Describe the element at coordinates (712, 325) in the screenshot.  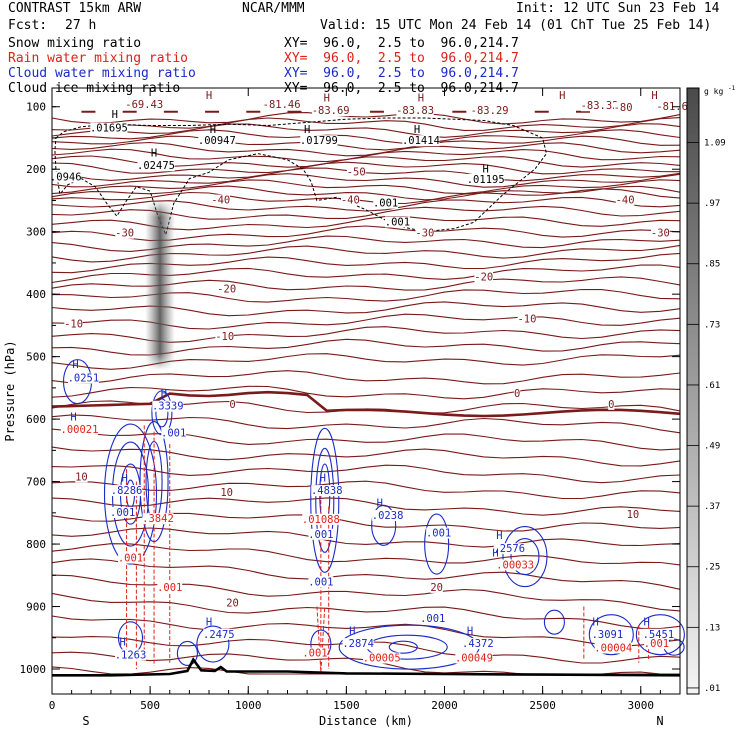
I see `colorbar-label: .73` at that location.